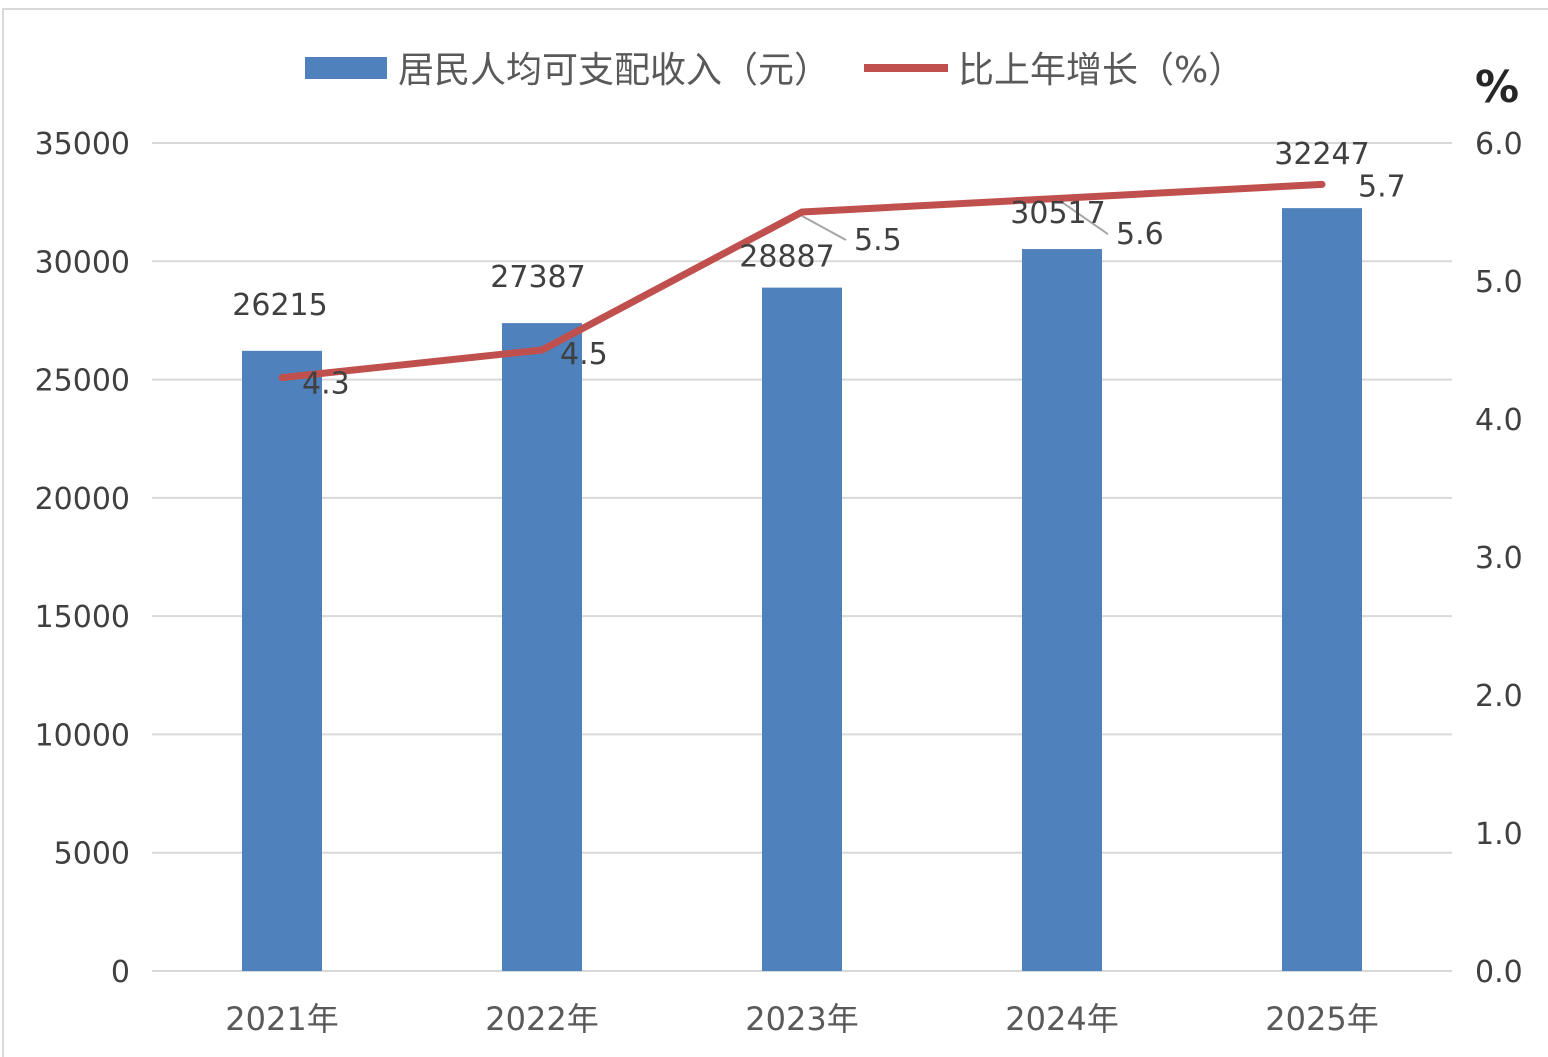  Describe the element at coordinates (281, 1019) in the screenshot. I see `x-tick-label: 2021年` at that location.